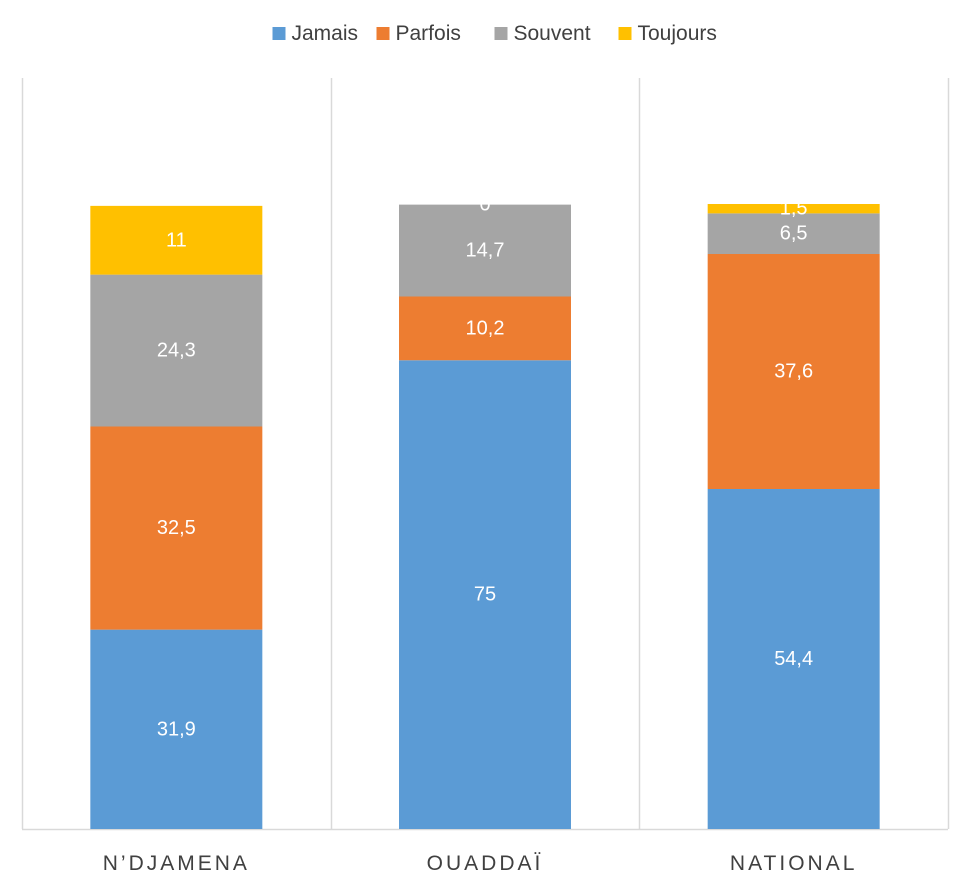  I want to click on bar-parfois-ouaddai, so click(485, 328).